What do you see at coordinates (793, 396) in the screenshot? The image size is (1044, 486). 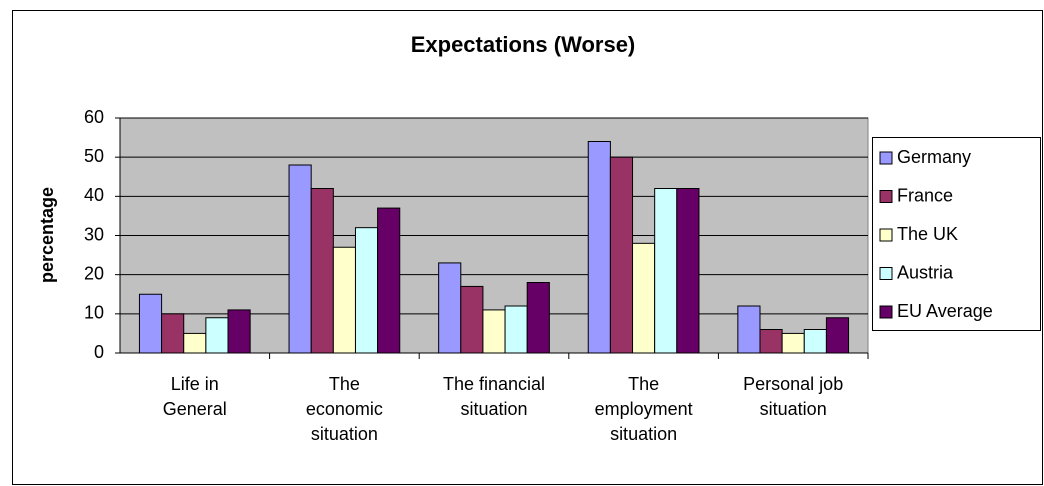 I see `x-tick-label: Personal job situation` at bounding box center [793, 396].